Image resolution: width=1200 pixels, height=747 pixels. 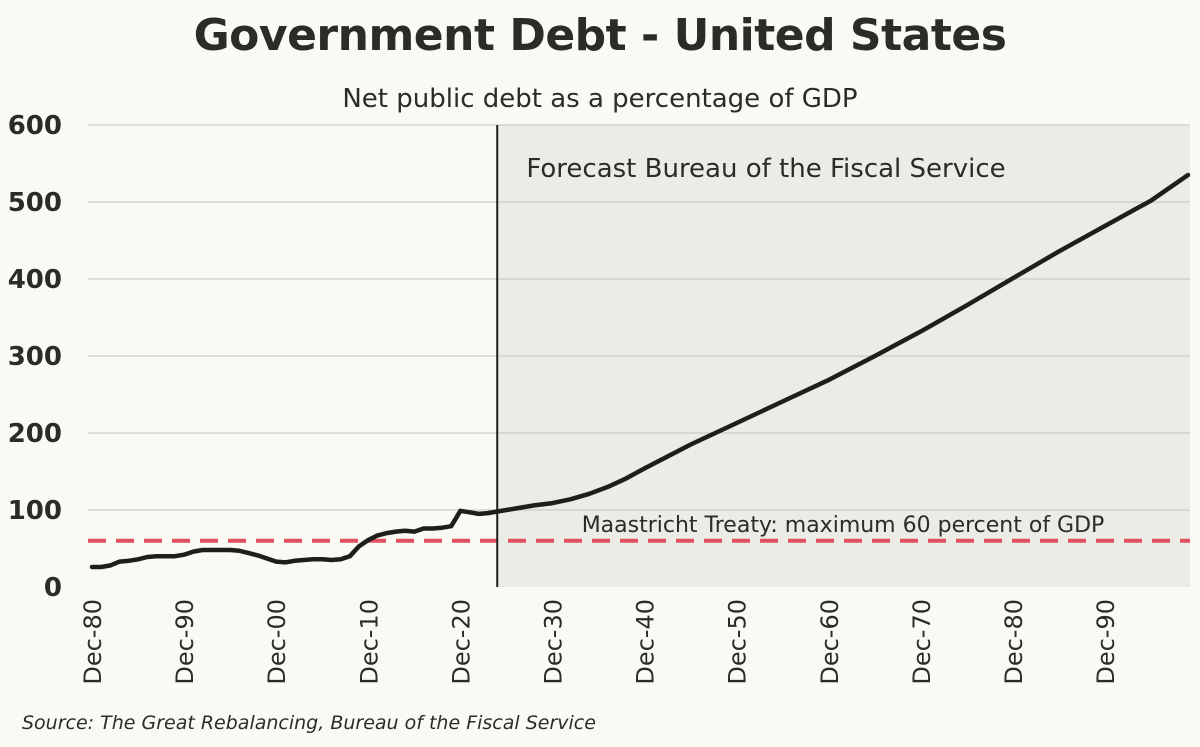 What do you see at coordinates (53, 588) in the screenshot?
I see `y-tick-label: 0` at bounding box center [53, 588].